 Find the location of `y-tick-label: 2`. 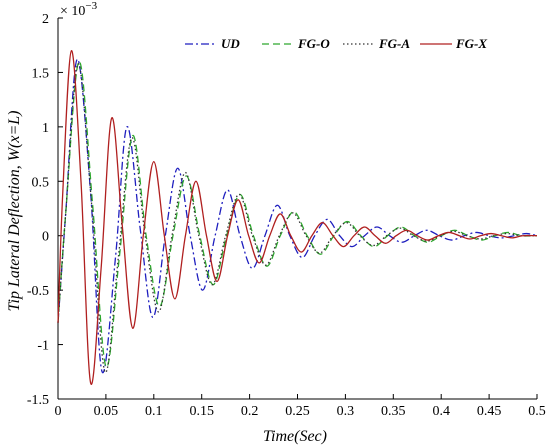

y-tick-label: 2 is located at coordinates (45, 19).